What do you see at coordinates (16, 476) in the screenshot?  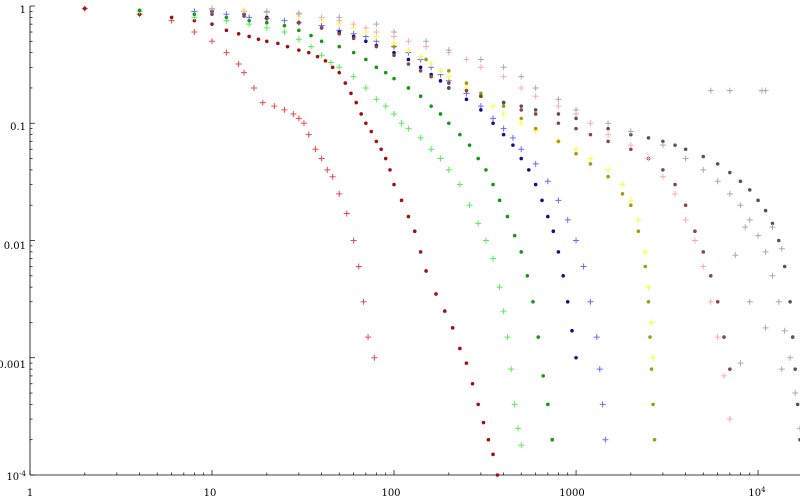 I see `y-tick-label-0.0001: 10-4` at bounding box center [16, 476].